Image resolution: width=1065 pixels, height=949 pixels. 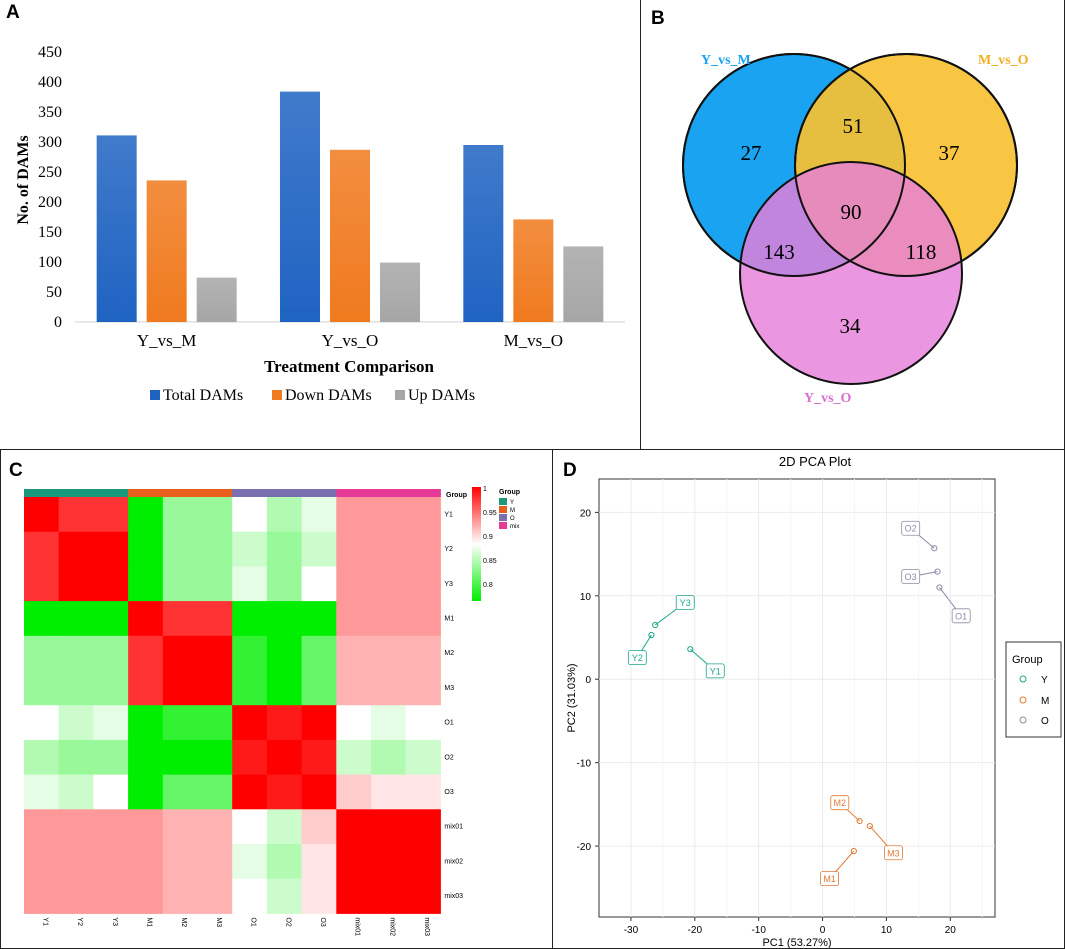 What do you see at coordinates (887, 930) in the screenshot?
I see `pca-xtick-label: 10` at bounding box center [887, 930].